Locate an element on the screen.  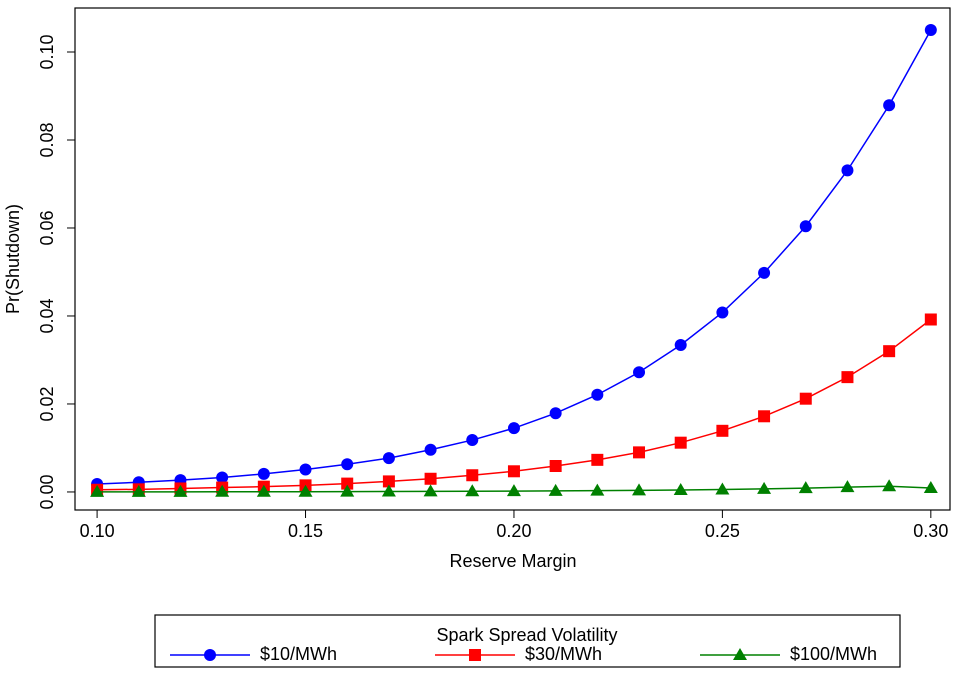
x-tick-label: 0.30 is located at coordinates (930, 531).